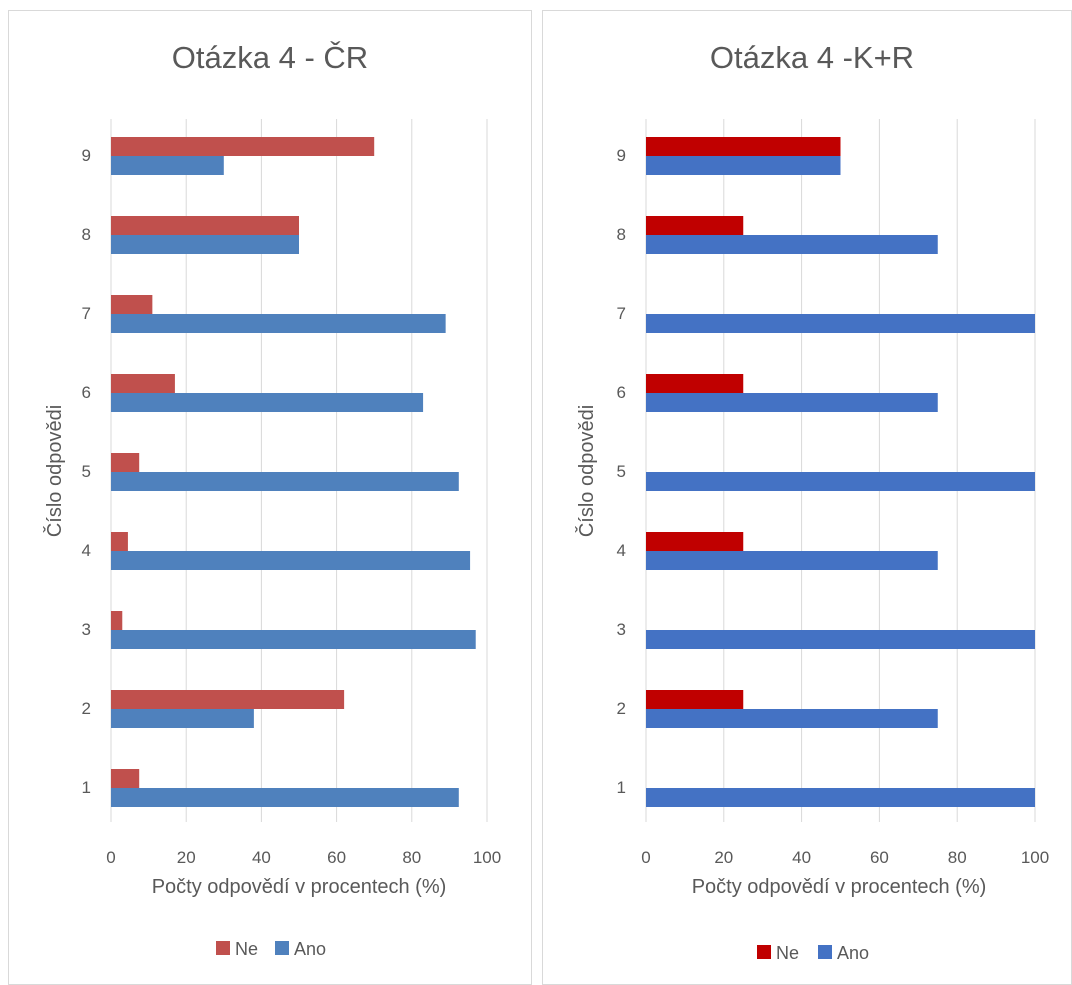  I want to click on chart-title: Otázka 4 -K+R, so click(812, 57).